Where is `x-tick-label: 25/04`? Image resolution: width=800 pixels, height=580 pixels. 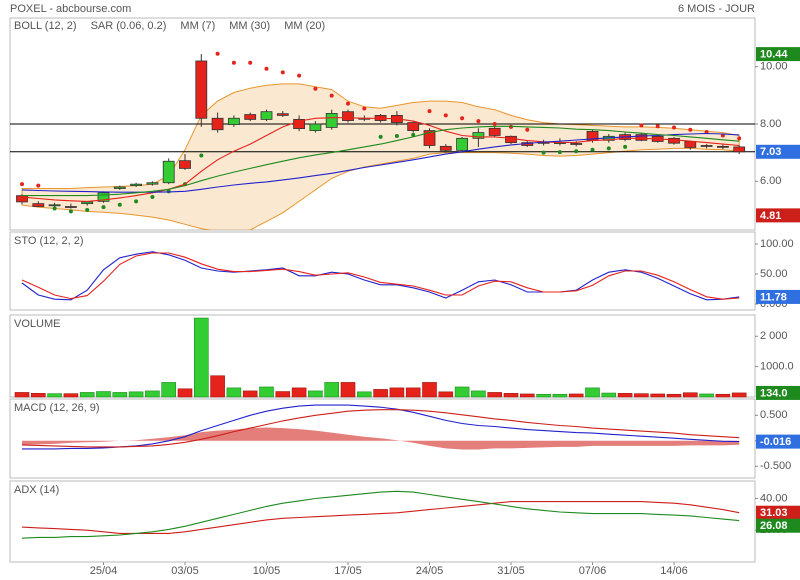 x-tick-label: 25/04 is located at coordinates (104, 571).